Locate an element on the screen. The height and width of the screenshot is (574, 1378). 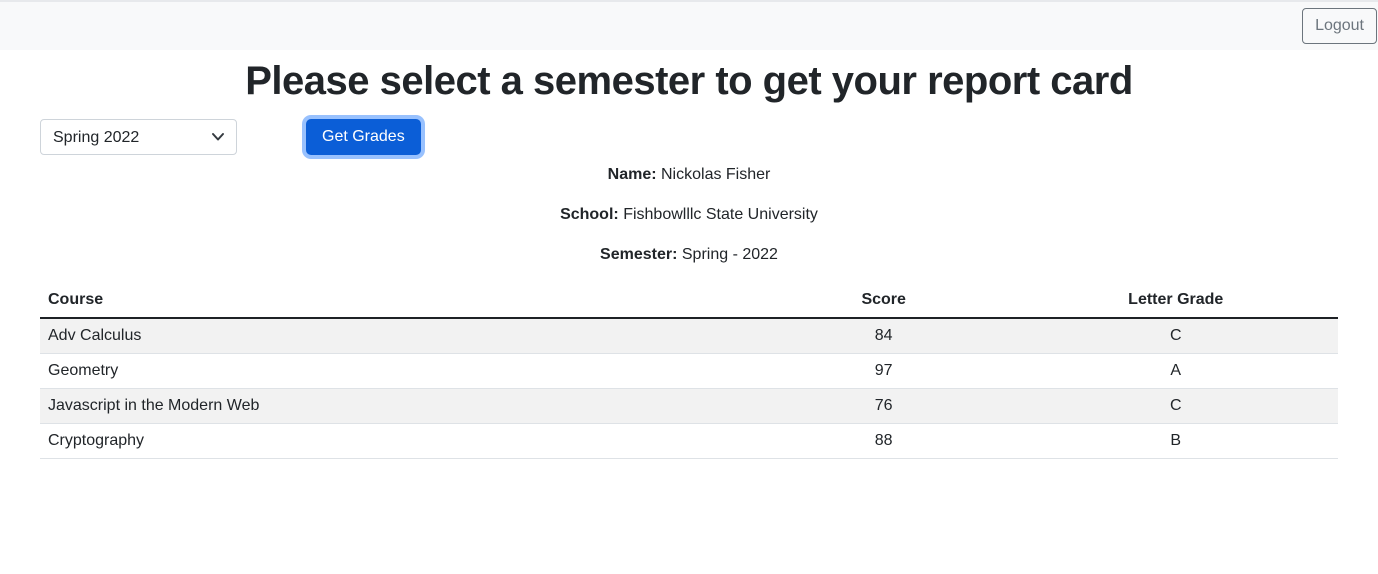
grades-table-header-row: Course Score Letter Grade is located at coordinates (689, 301).